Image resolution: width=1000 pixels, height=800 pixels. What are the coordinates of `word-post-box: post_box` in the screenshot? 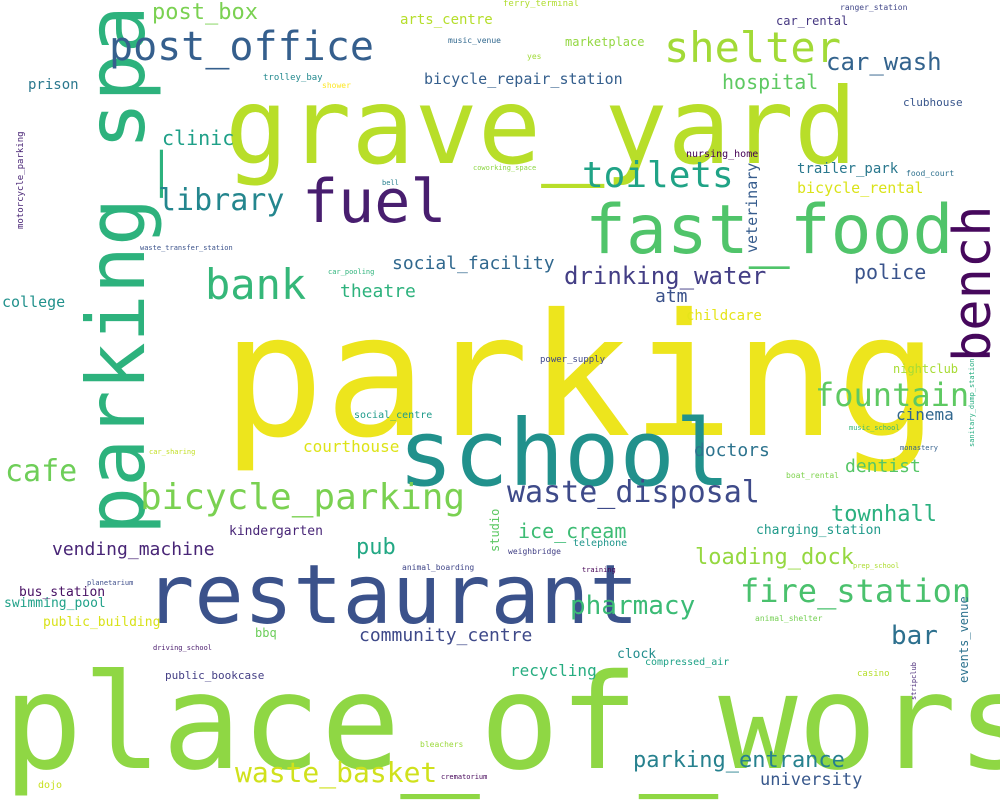 It's located at (205, 12).